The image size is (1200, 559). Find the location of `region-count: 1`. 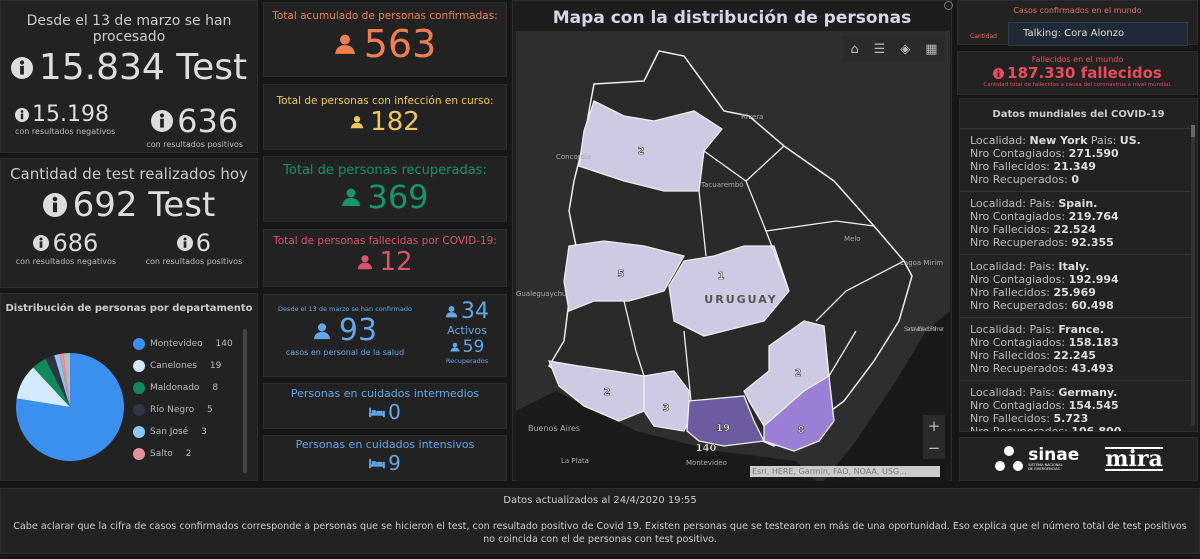

region-count: 1 is located at coordinates (721, 277).